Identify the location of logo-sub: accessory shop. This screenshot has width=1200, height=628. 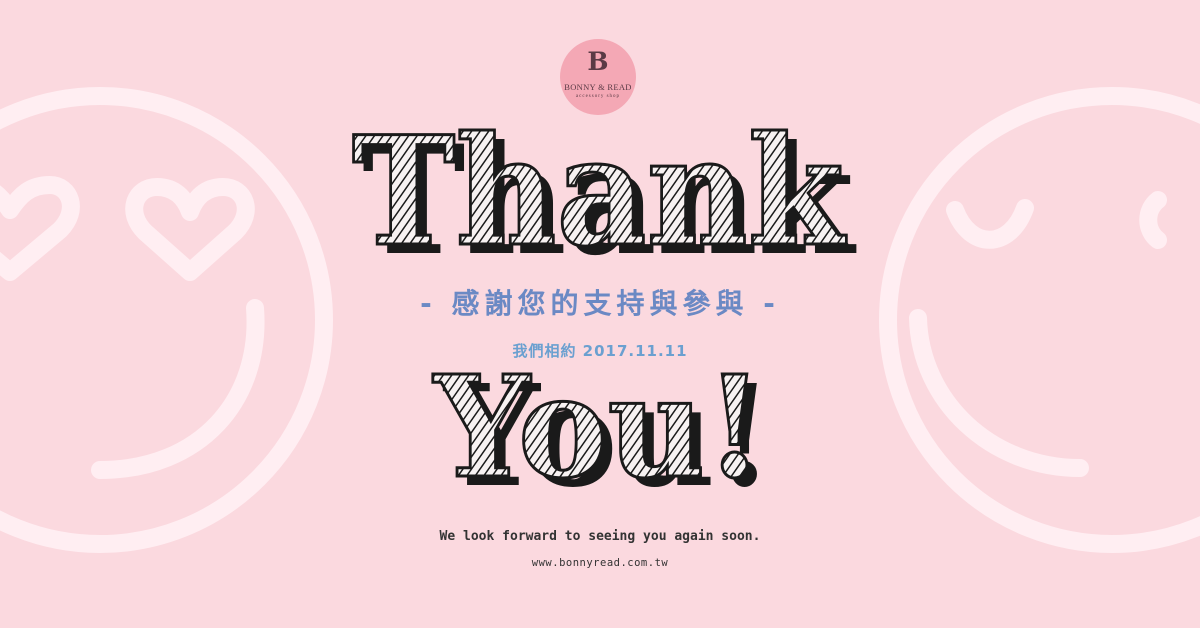
(598, 96).